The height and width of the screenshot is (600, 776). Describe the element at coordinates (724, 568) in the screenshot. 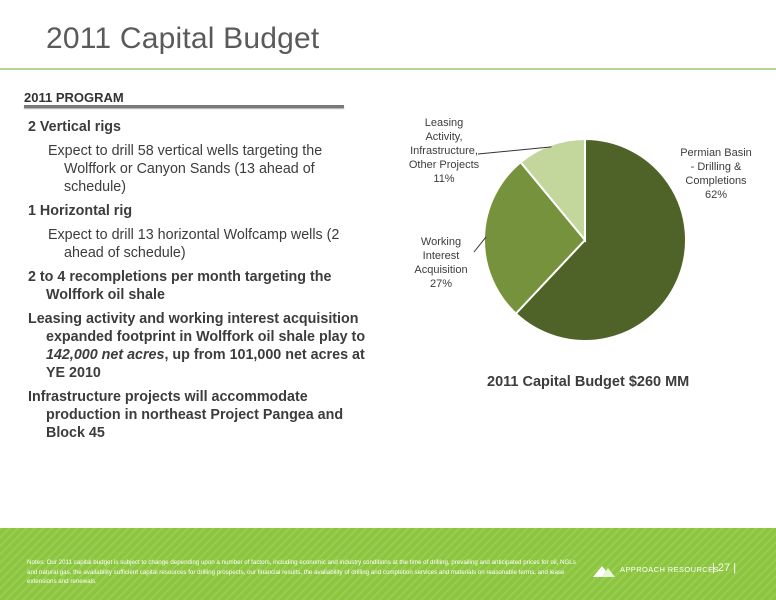

I see `page-number: | 27 |` at that location.